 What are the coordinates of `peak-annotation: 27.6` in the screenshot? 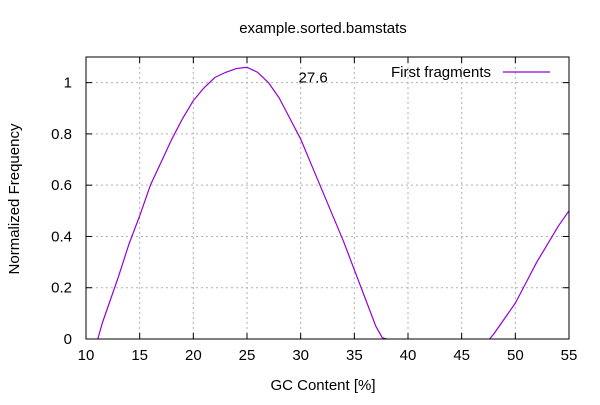 It's located at (313, 78).